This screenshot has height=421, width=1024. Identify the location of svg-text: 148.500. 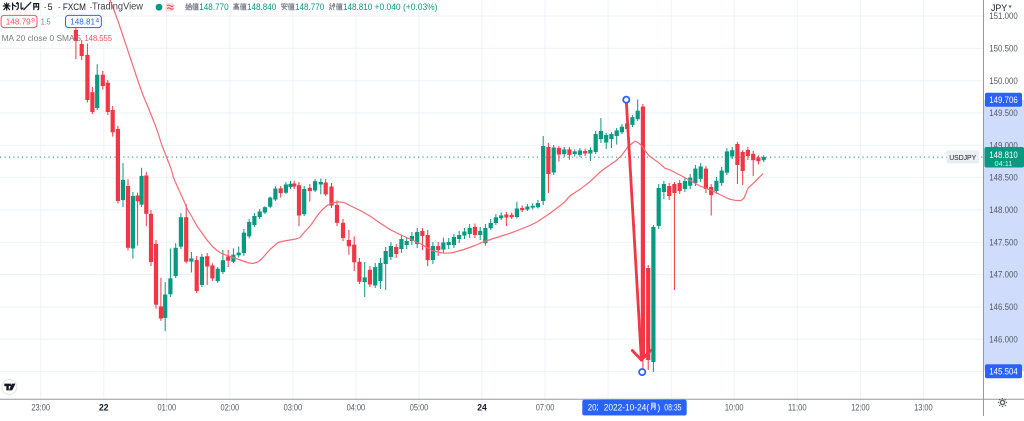
(1003, 178).